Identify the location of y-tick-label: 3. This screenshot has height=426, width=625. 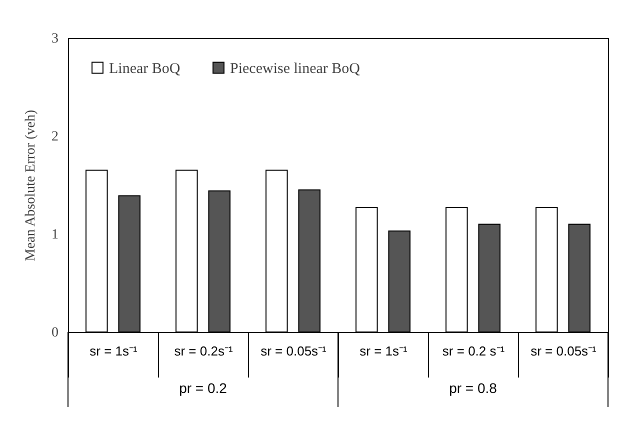
(55, 39).